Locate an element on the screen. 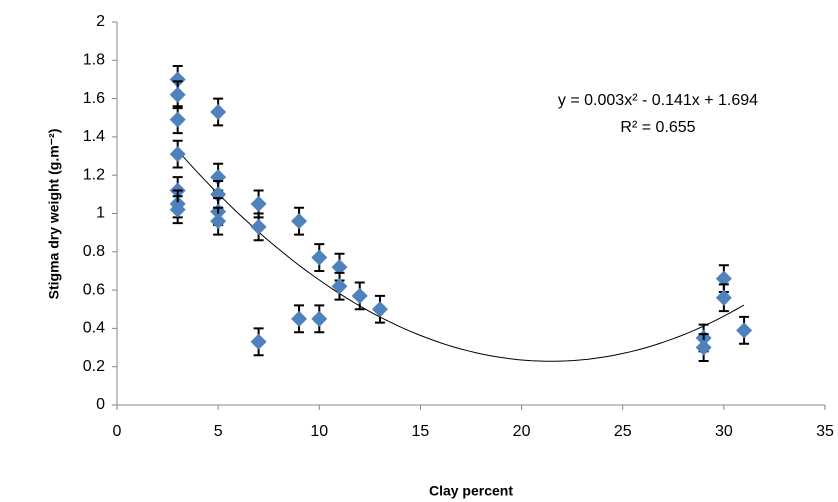 The image size is (838, 502). x-tick-label: 10 is located at coordinates (319, 431).